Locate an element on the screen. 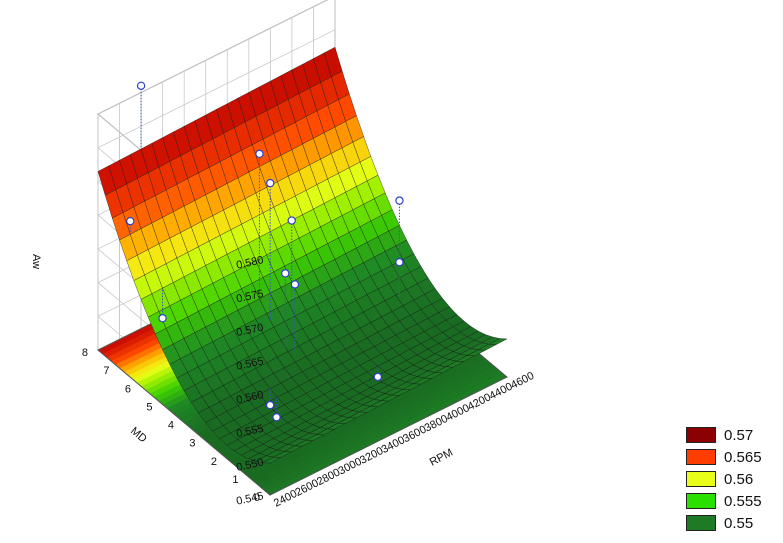  legend-item: 0.56 is located at coordinates (732, 479).